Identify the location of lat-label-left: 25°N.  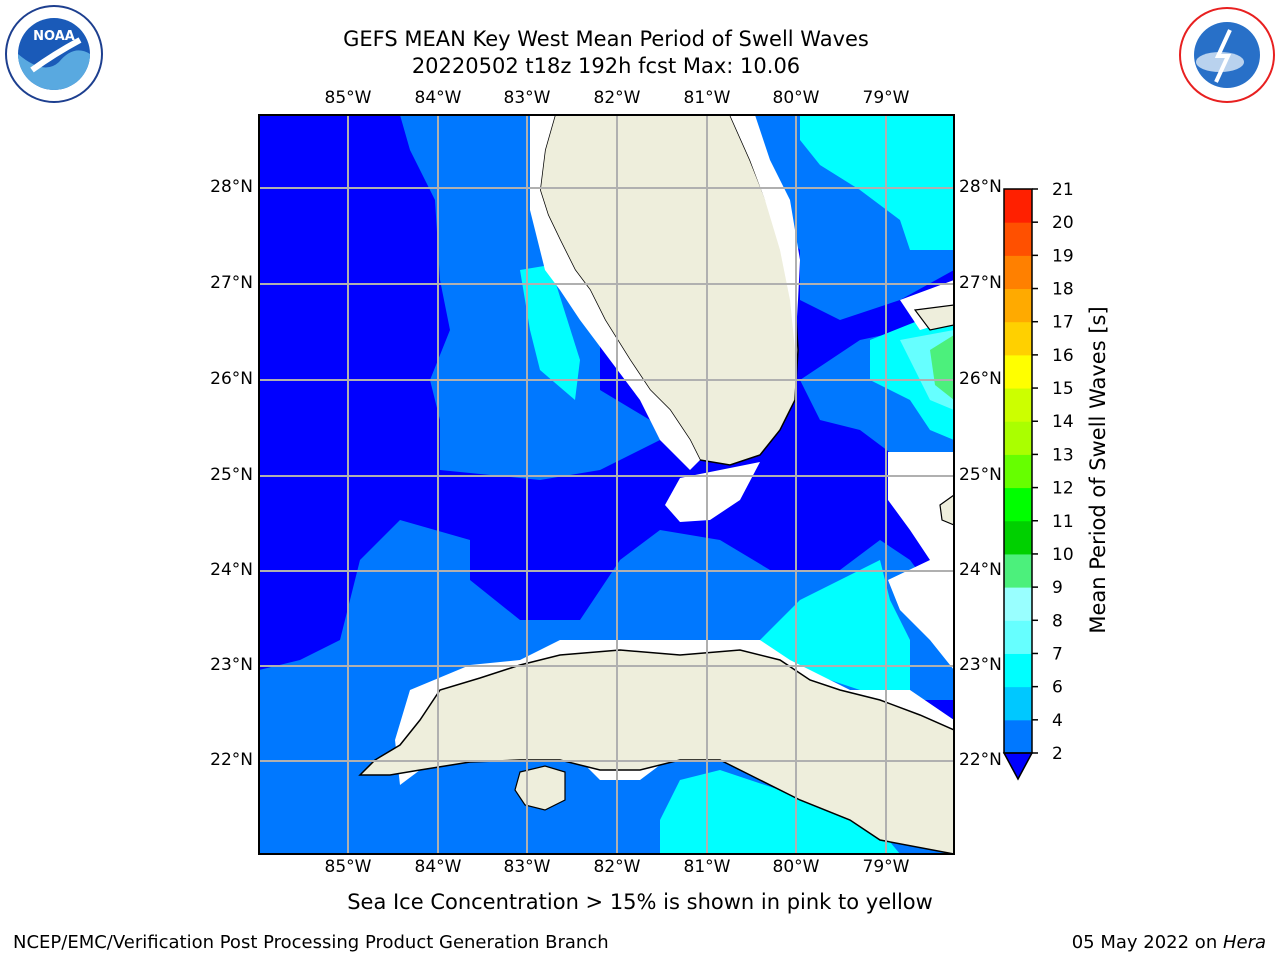
(231, 475).